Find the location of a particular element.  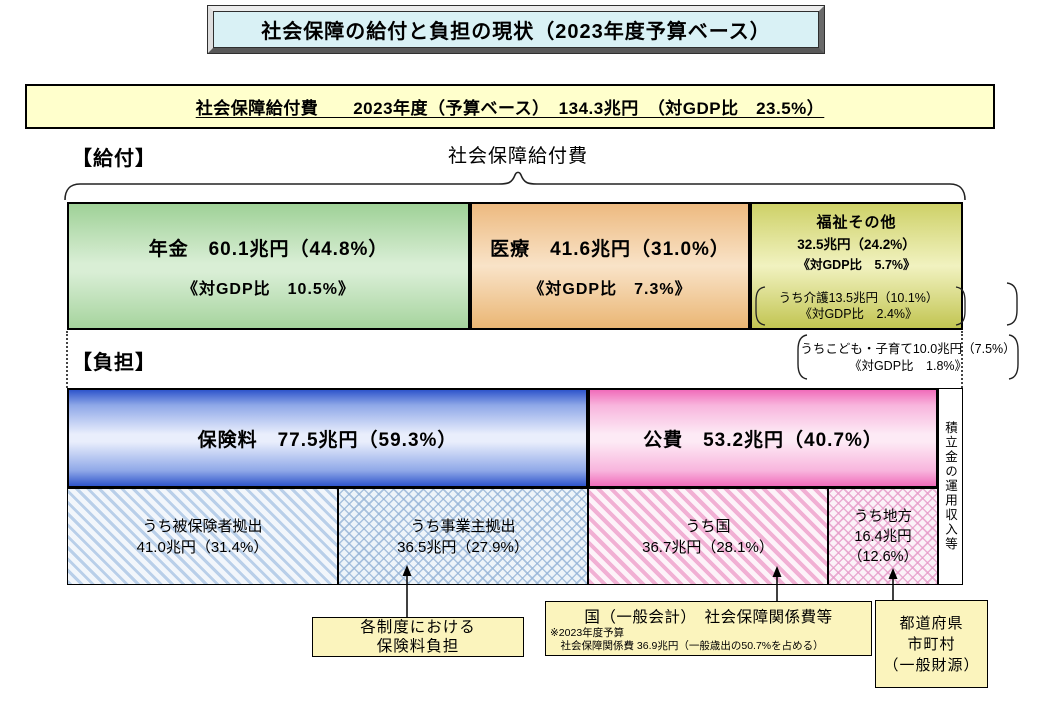

kaigo-outer-right-bracket-icon is located at coordinates (1012, 304).